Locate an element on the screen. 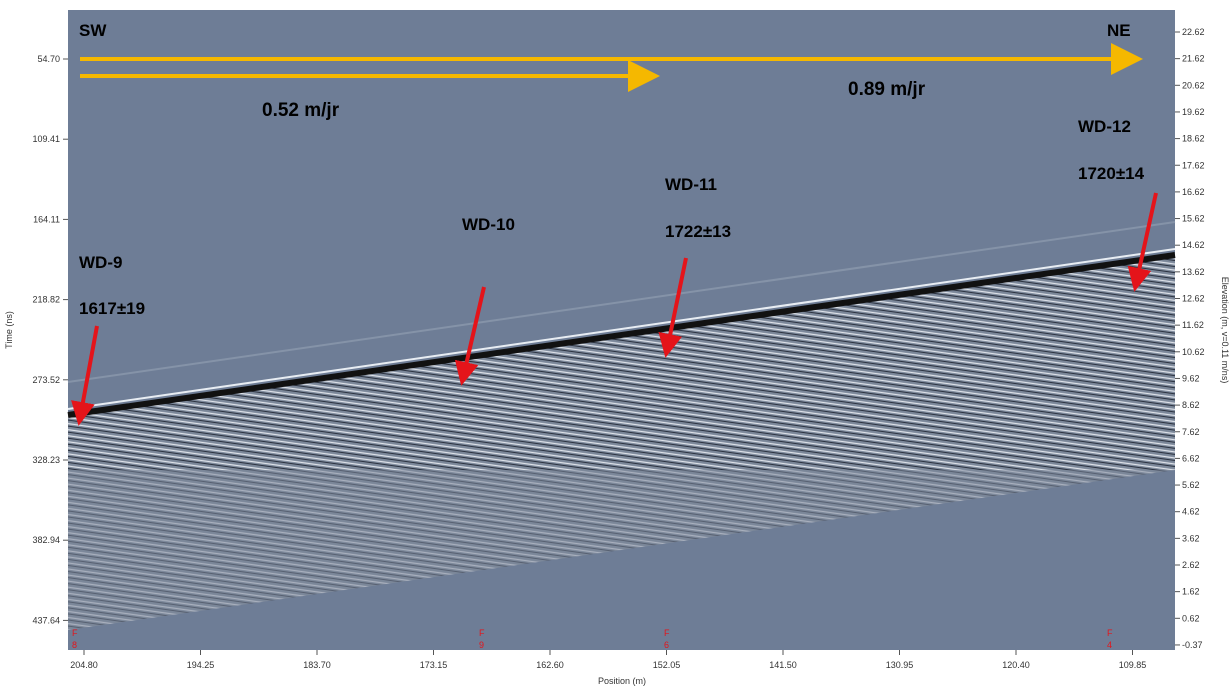  y2-tick-label: 6.62 is located at coordinates (1191, 458).